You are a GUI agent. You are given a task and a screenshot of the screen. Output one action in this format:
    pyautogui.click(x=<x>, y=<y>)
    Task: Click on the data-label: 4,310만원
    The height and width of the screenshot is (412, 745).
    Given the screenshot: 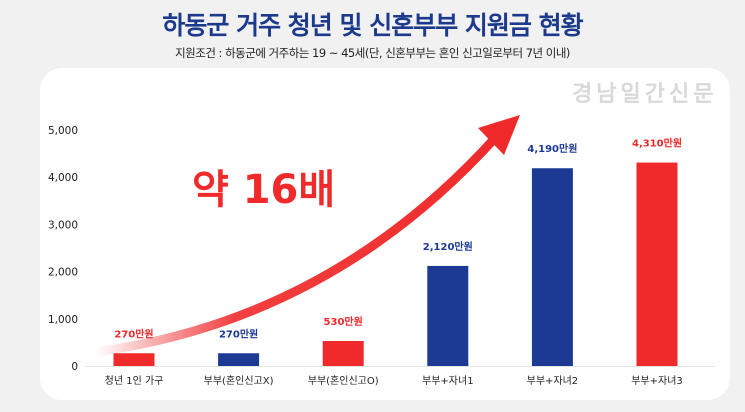 What is the action you would take?
    pyautogui.click(x=657, y=143)
    